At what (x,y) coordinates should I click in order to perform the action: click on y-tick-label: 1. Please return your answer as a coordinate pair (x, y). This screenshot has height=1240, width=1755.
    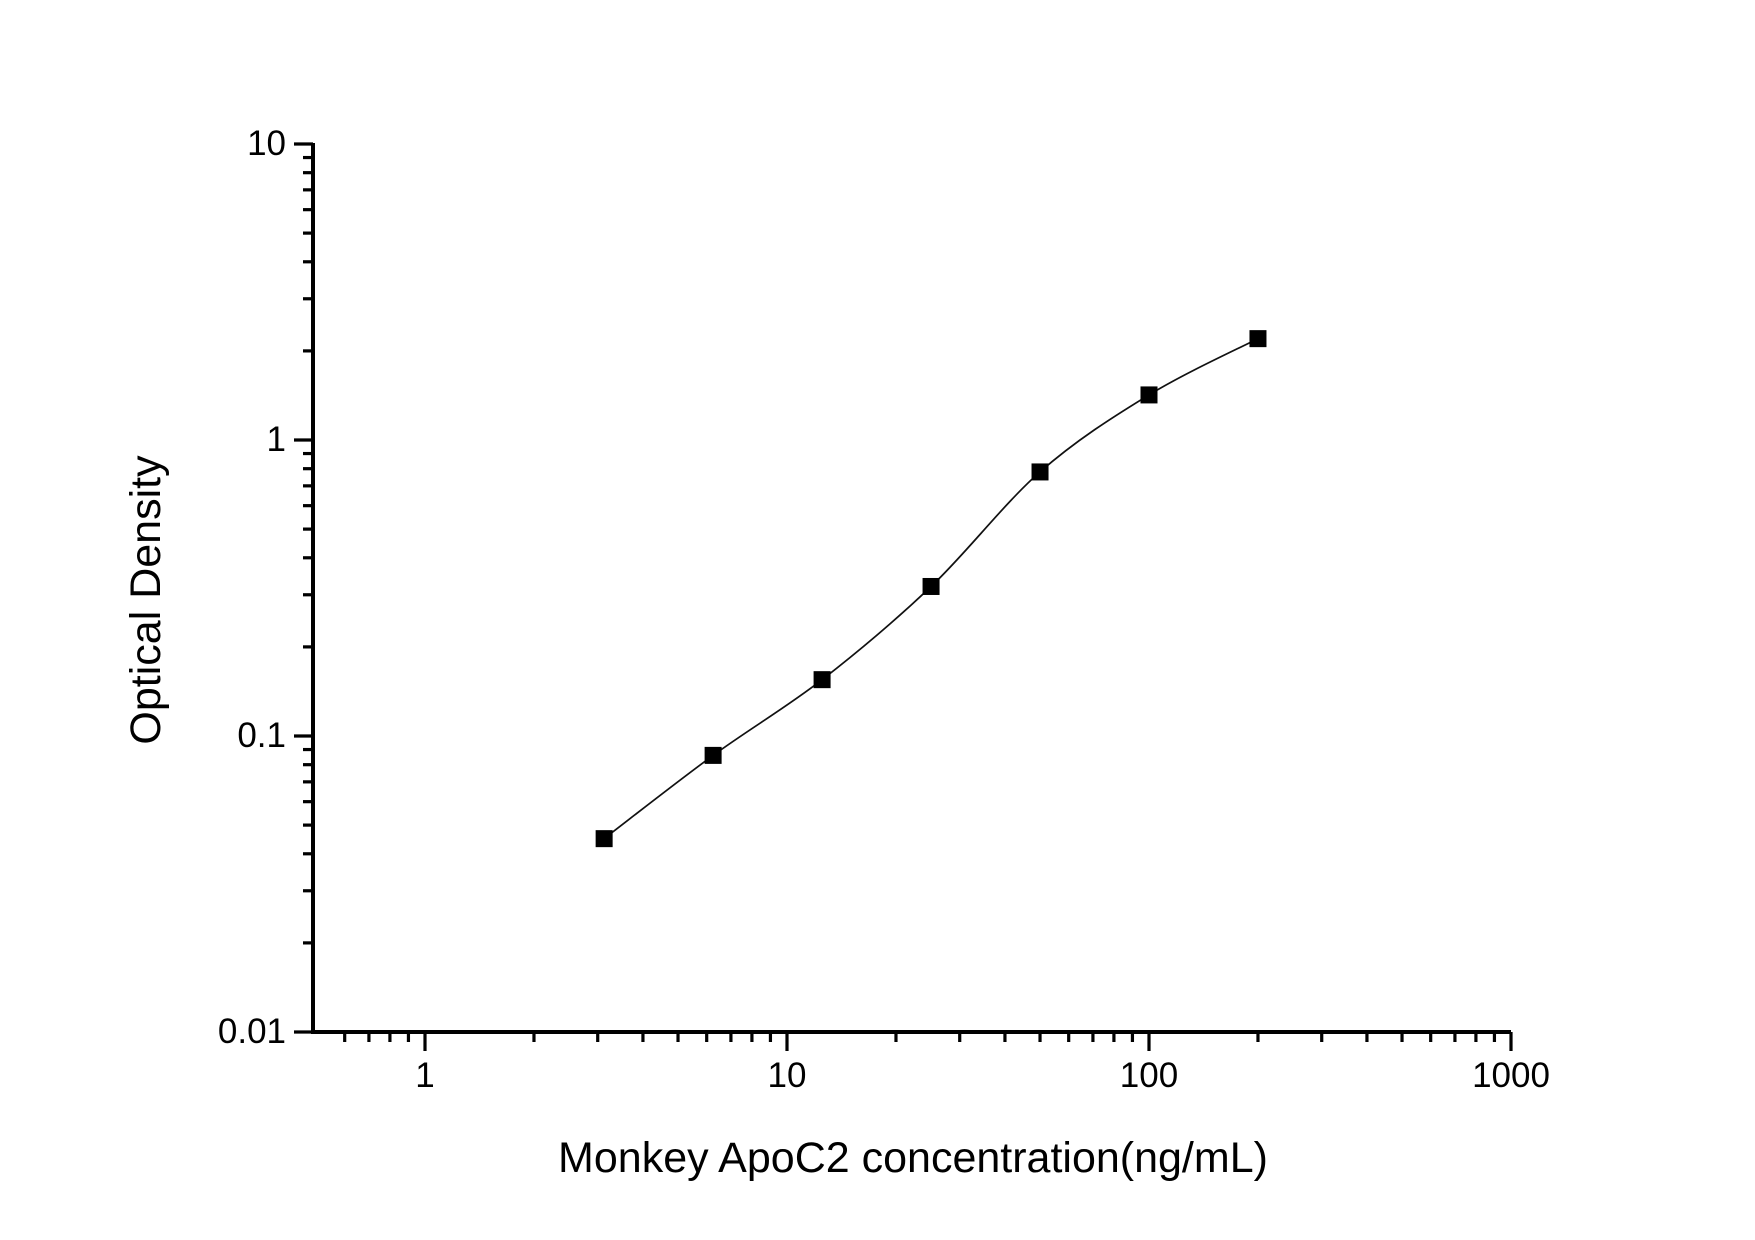
    Looking at the image, I should click on (276, 439).